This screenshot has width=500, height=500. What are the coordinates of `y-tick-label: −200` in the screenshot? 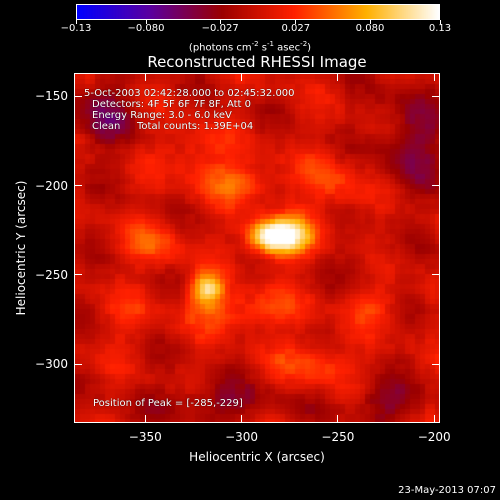 It's located at (51, 185).